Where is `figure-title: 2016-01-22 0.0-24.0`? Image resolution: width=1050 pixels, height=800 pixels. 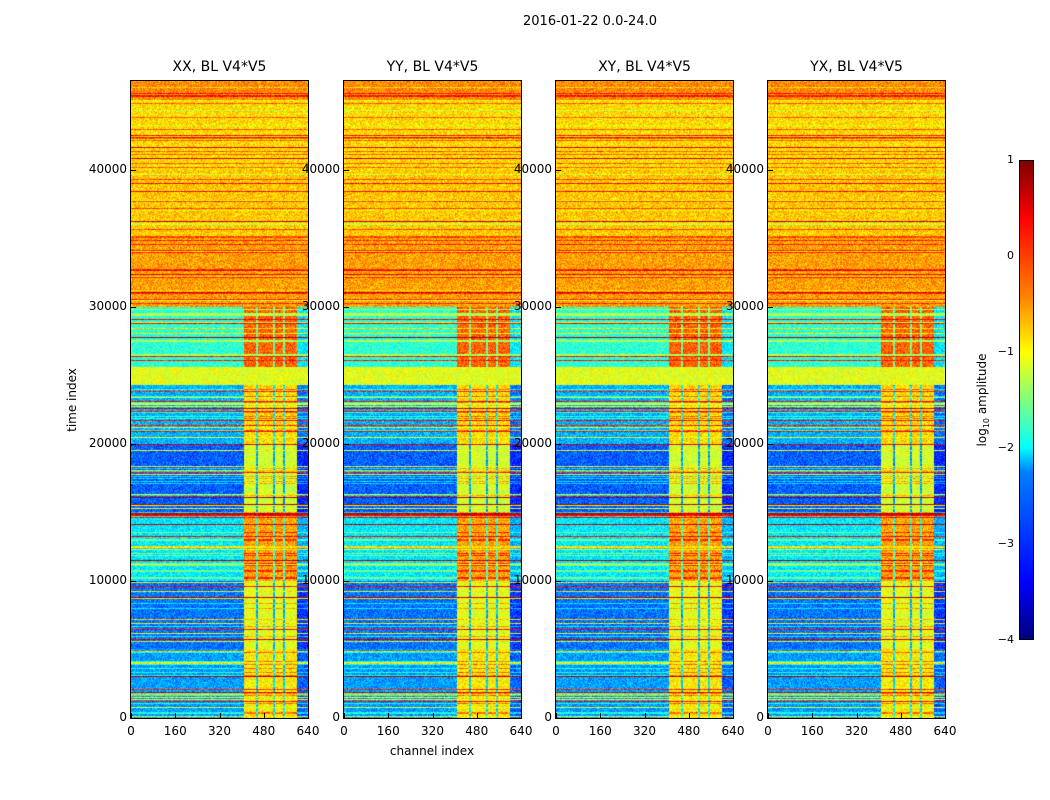
figure-title: 2016-01-22 0.0-24.0 is located at coordinates (590, 21).